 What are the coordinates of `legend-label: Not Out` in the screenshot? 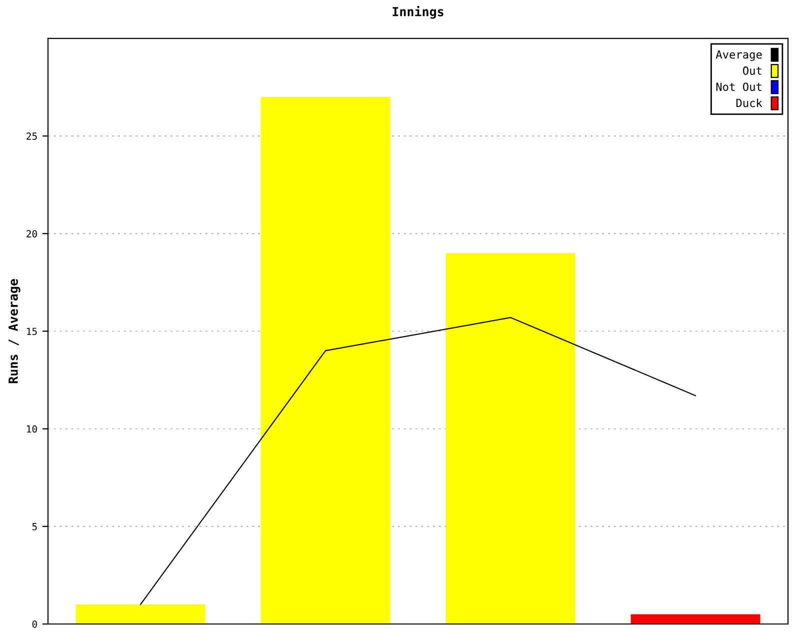 It's located at (739, 86).